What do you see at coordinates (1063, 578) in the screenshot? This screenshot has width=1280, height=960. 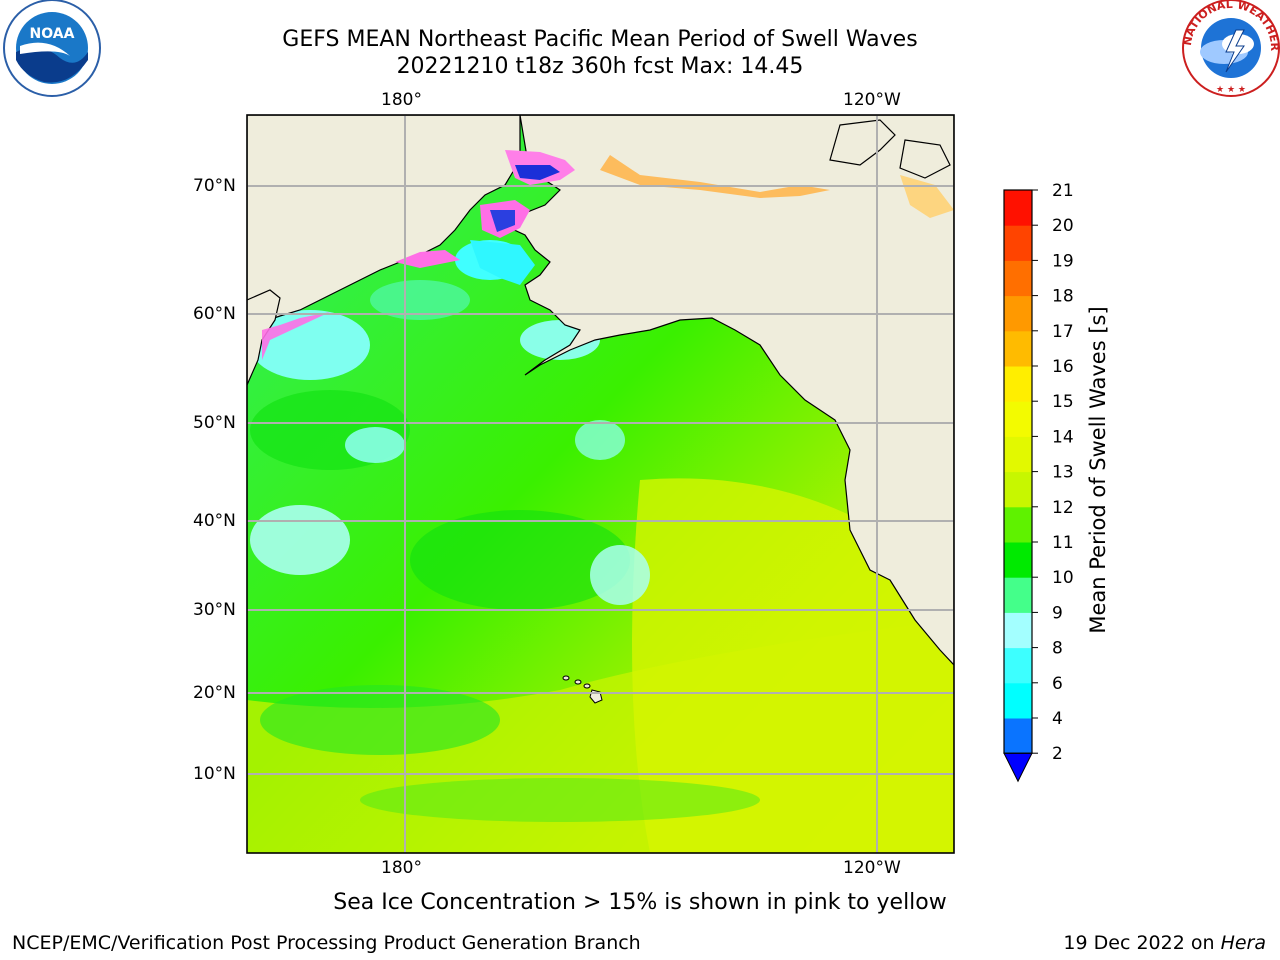 I see `colorbar-tick-label: 10` at bounding box center [1063, 578].